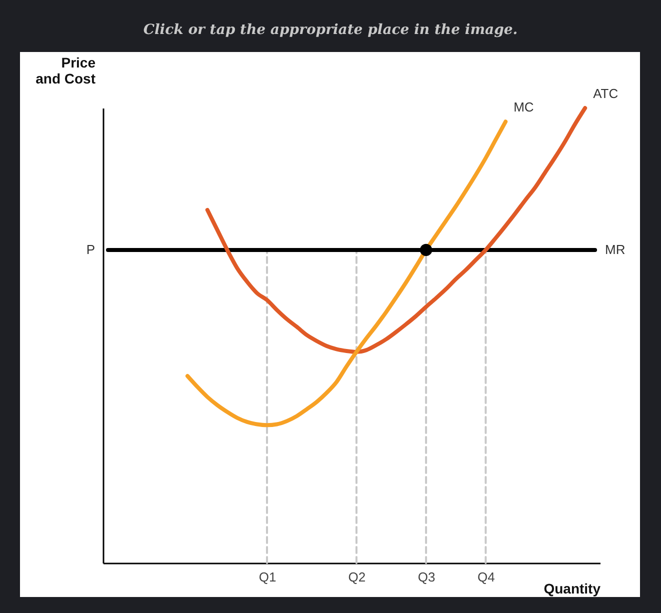  What do you see at coordinates (615, 249) in the screenshot?
I see `series-label: MR` at bounding box center [615, 249].